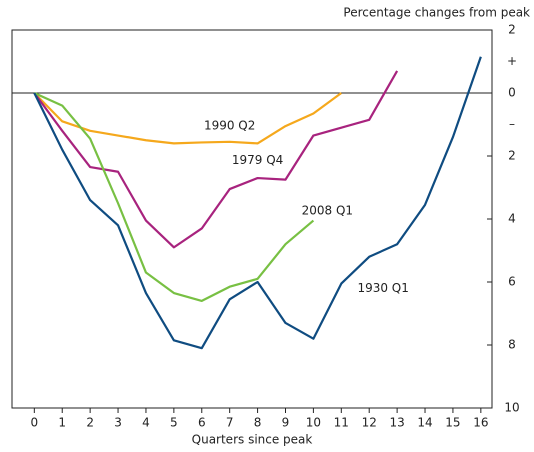 The height and width of the screenshot is (452, 534). What do you see at coordinates (369, 423) in the screenshot?
I see `x-tick-label: 12` at bounding box center [369, 423].